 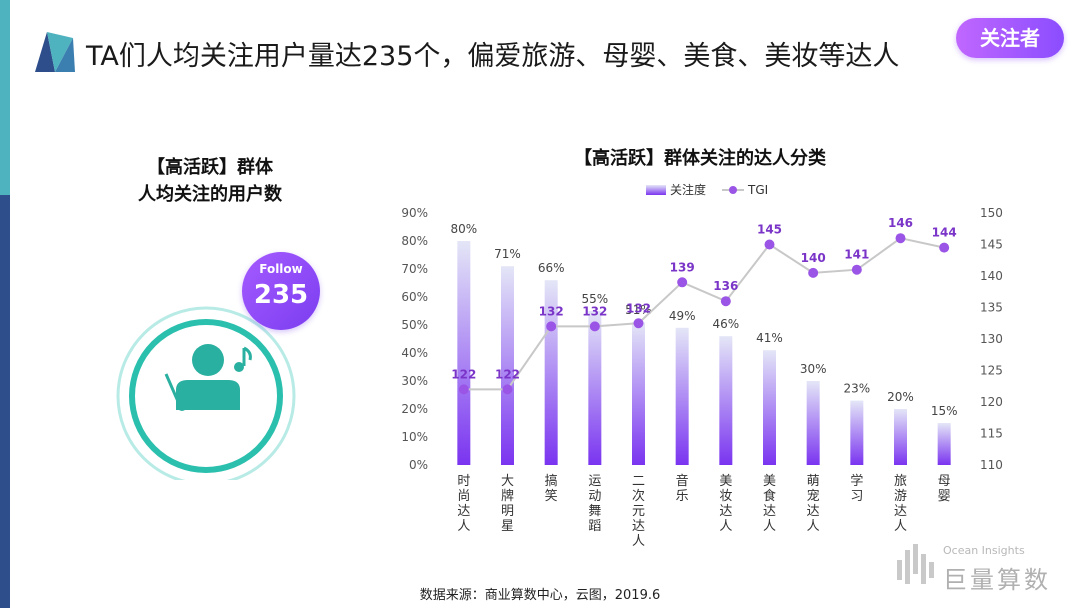 I want to click on y-right-tick-label: 145, so click(x=991, y=245).